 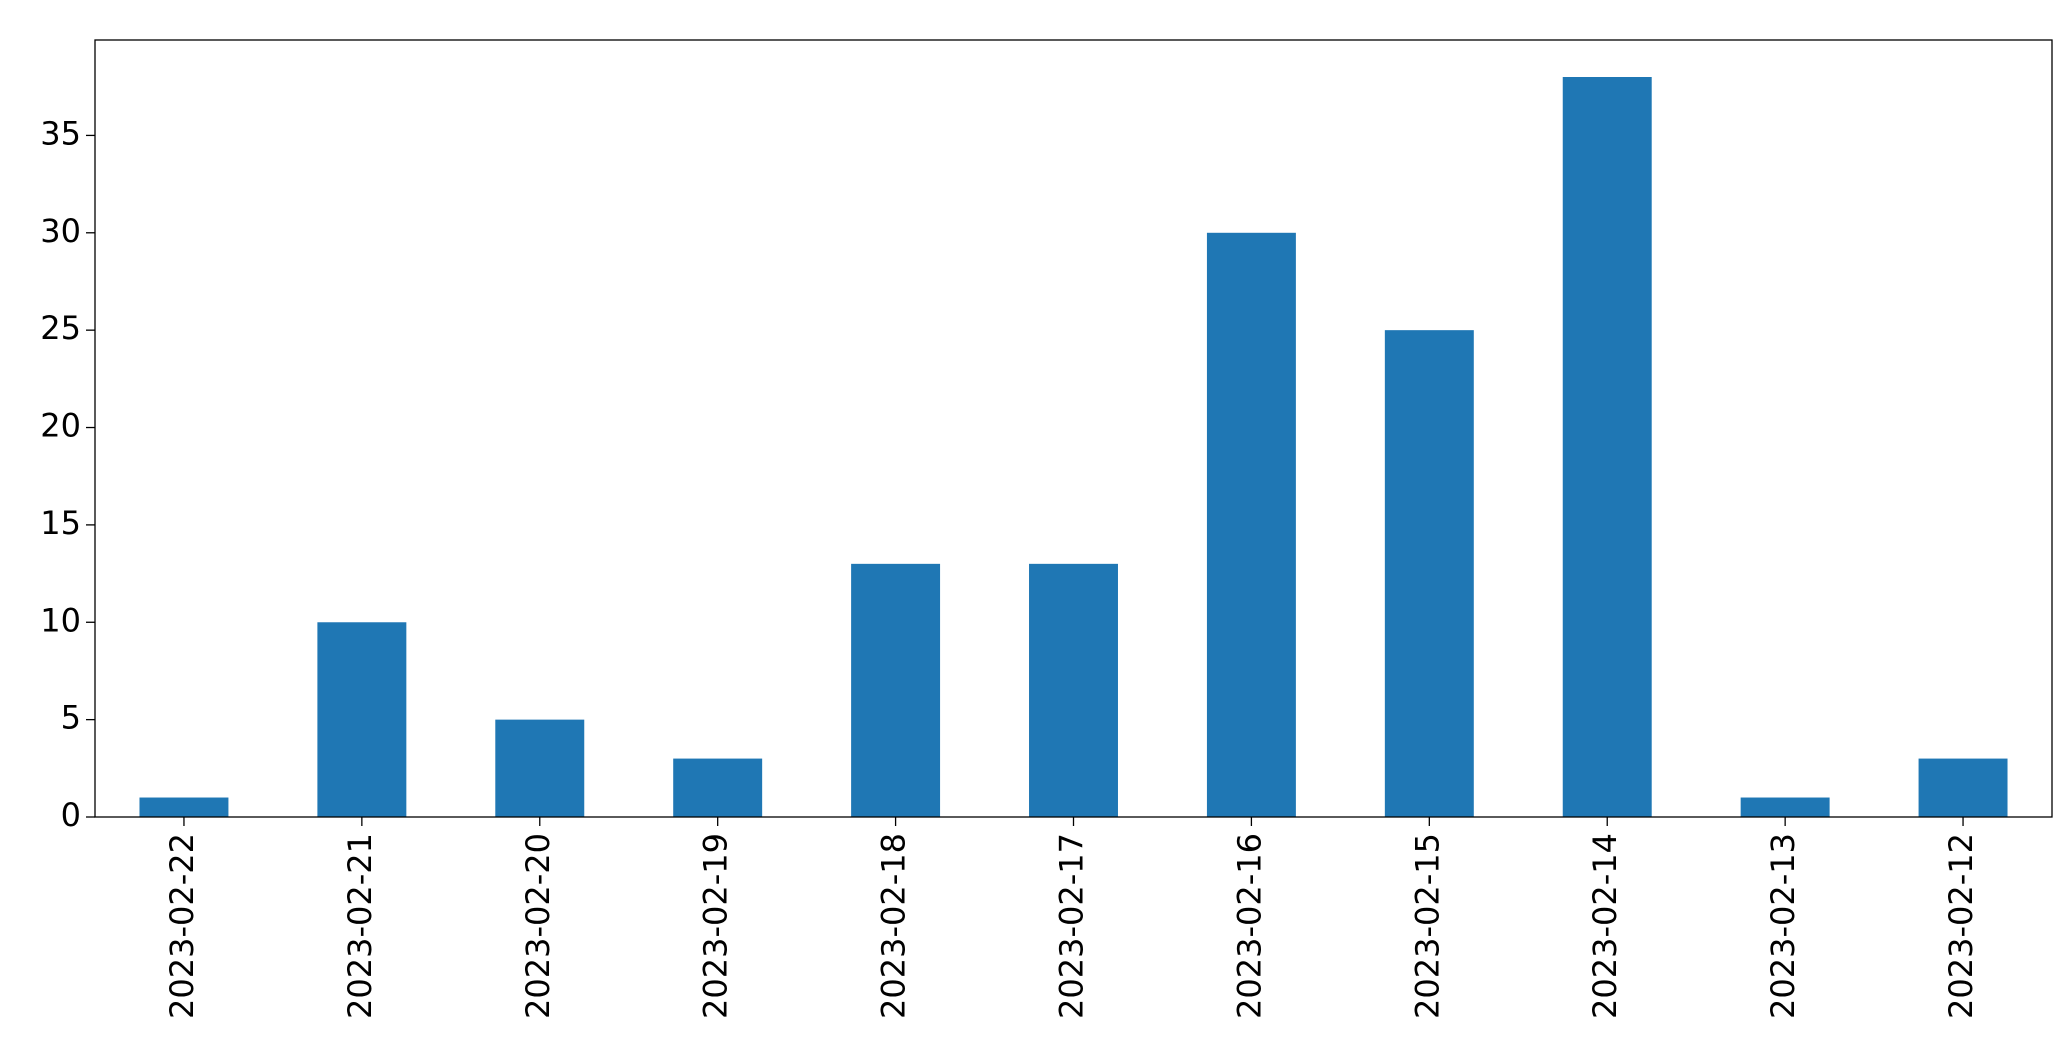 I want to click on y-tick-label: 25, so click(x=60, y=328).